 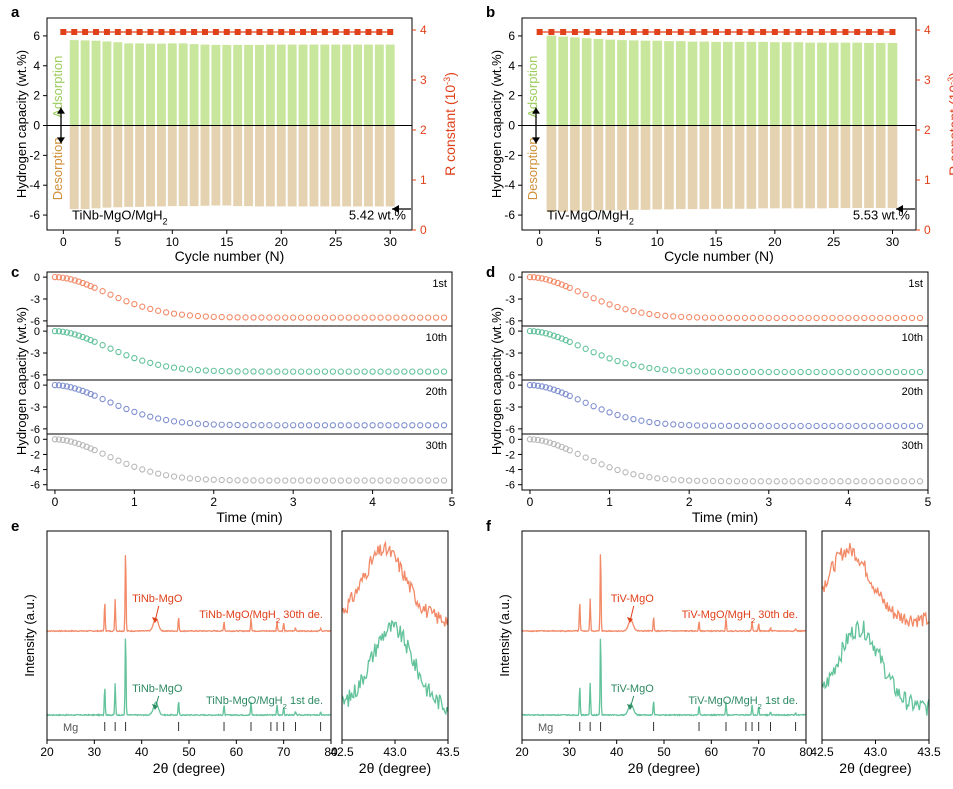 I want to click on pattern-label-1st-sub: 2, so click(x=285, y=706).